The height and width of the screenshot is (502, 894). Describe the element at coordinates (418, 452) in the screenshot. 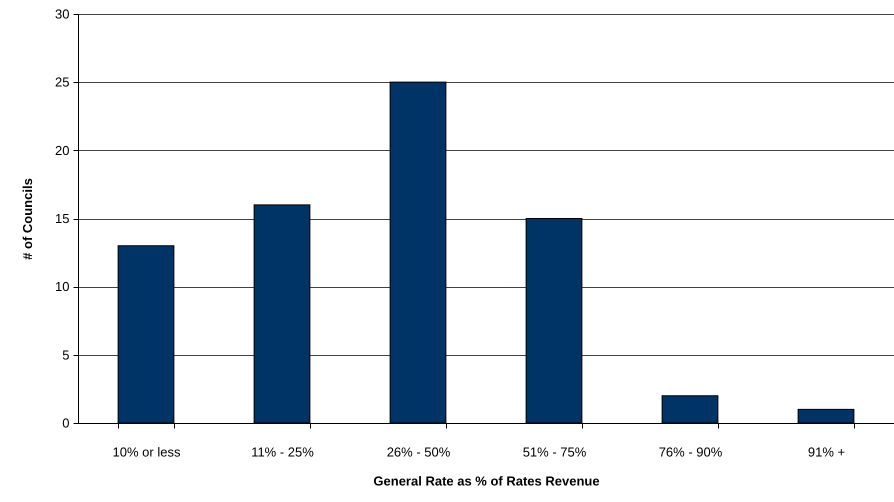

I see `x-tick-label: 26% - 50%` at that location.